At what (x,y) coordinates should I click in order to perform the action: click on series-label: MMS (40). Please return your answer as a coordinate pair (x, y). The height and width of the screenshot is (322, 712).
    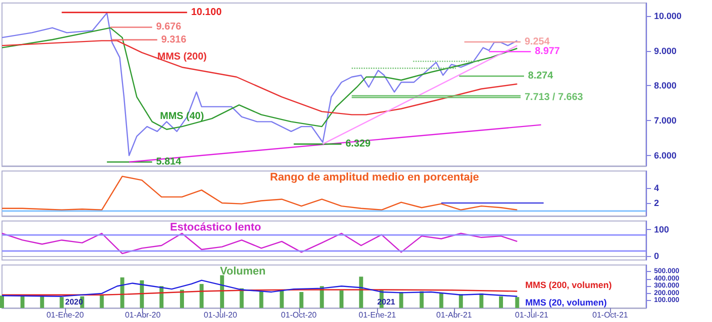
    Looking at the image, I should click on (182, 116).